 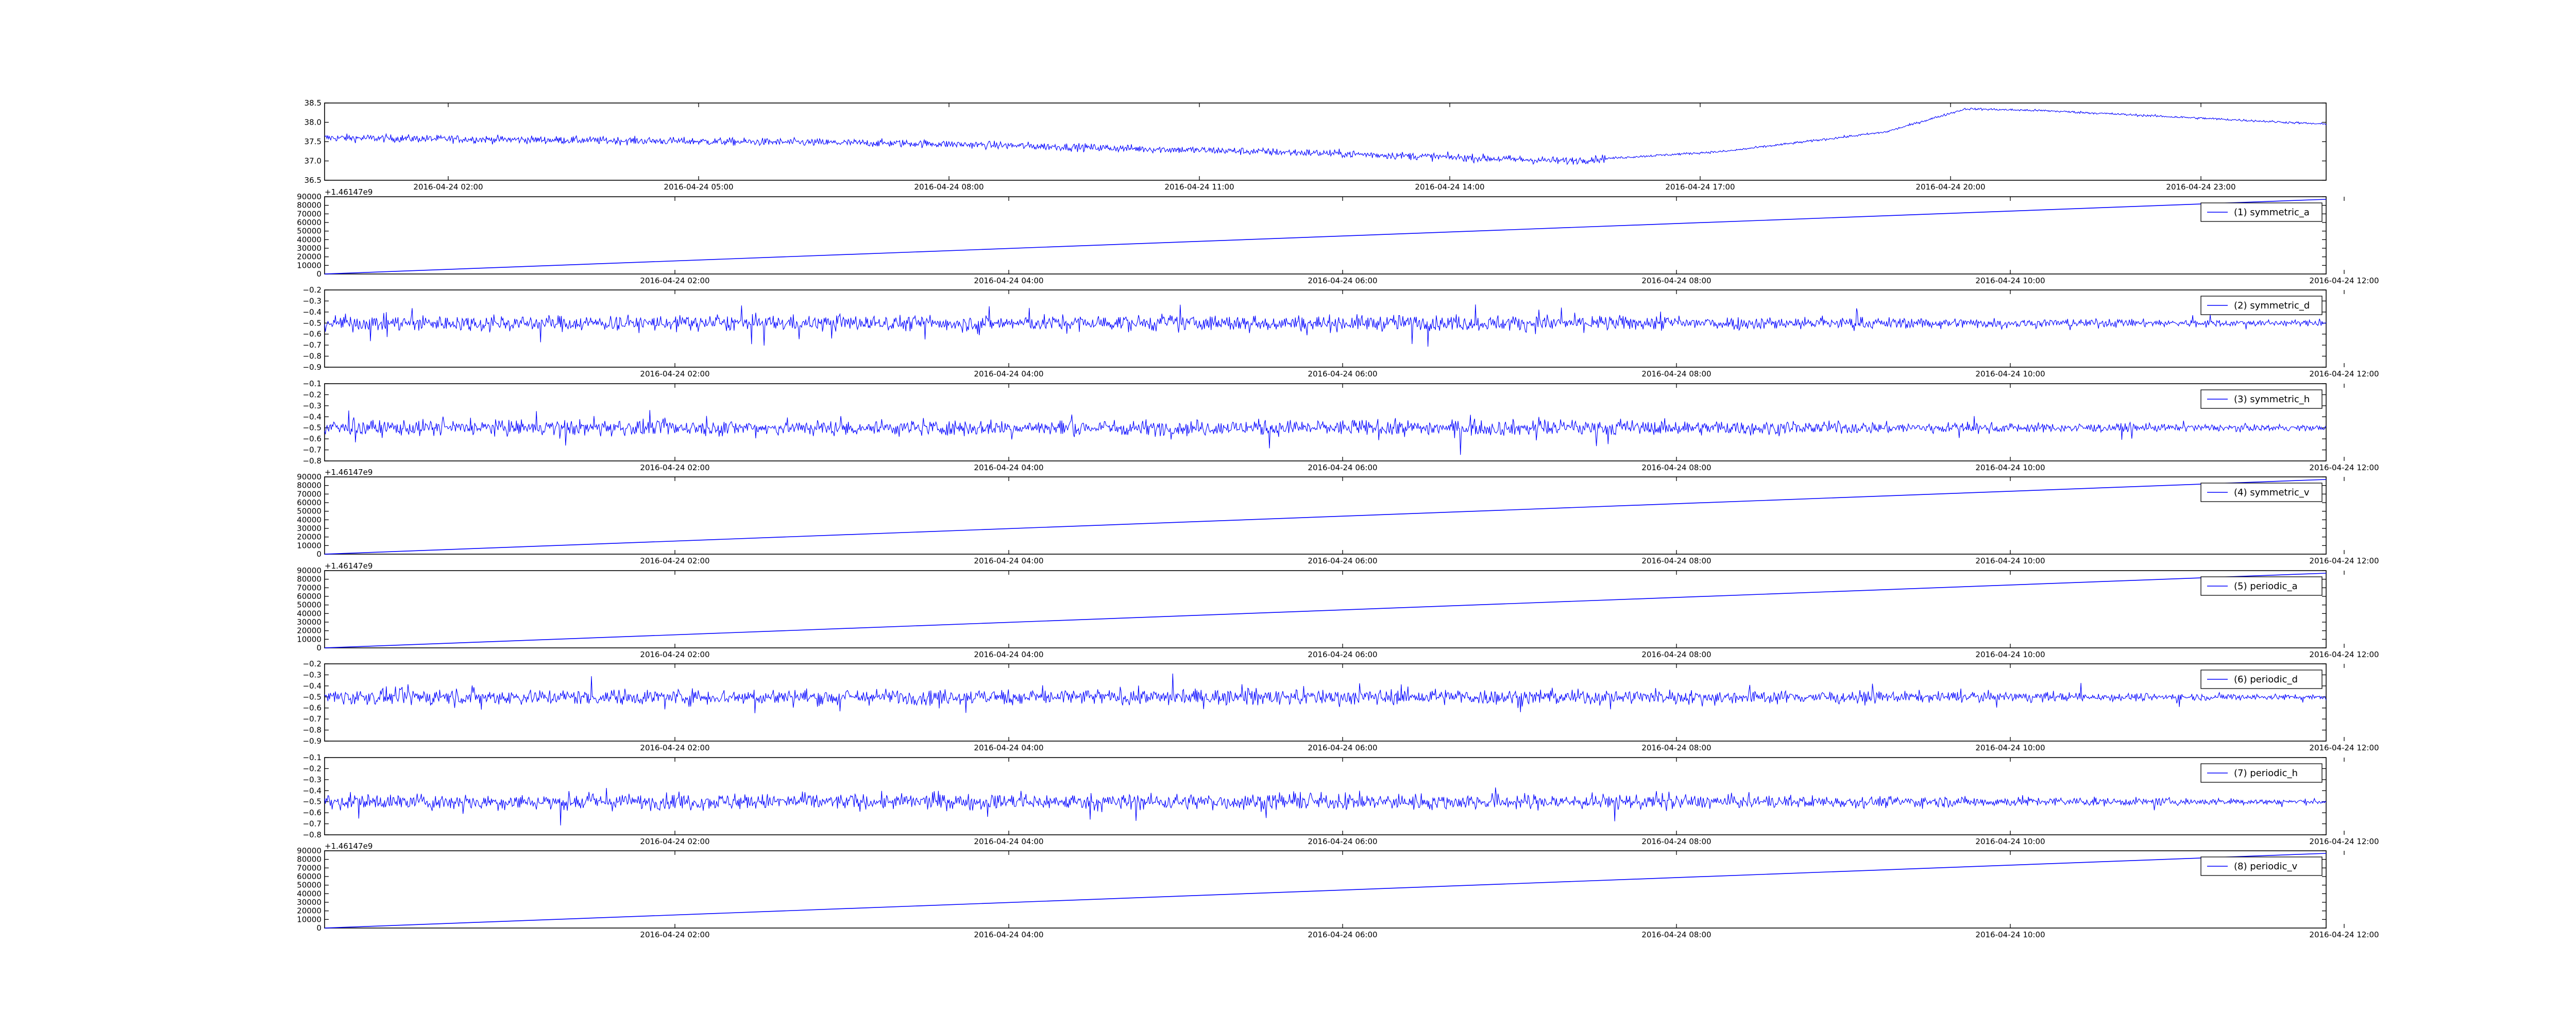 I want to click on legend-label: (6) periodic_d, so click(x=2266, y=679).